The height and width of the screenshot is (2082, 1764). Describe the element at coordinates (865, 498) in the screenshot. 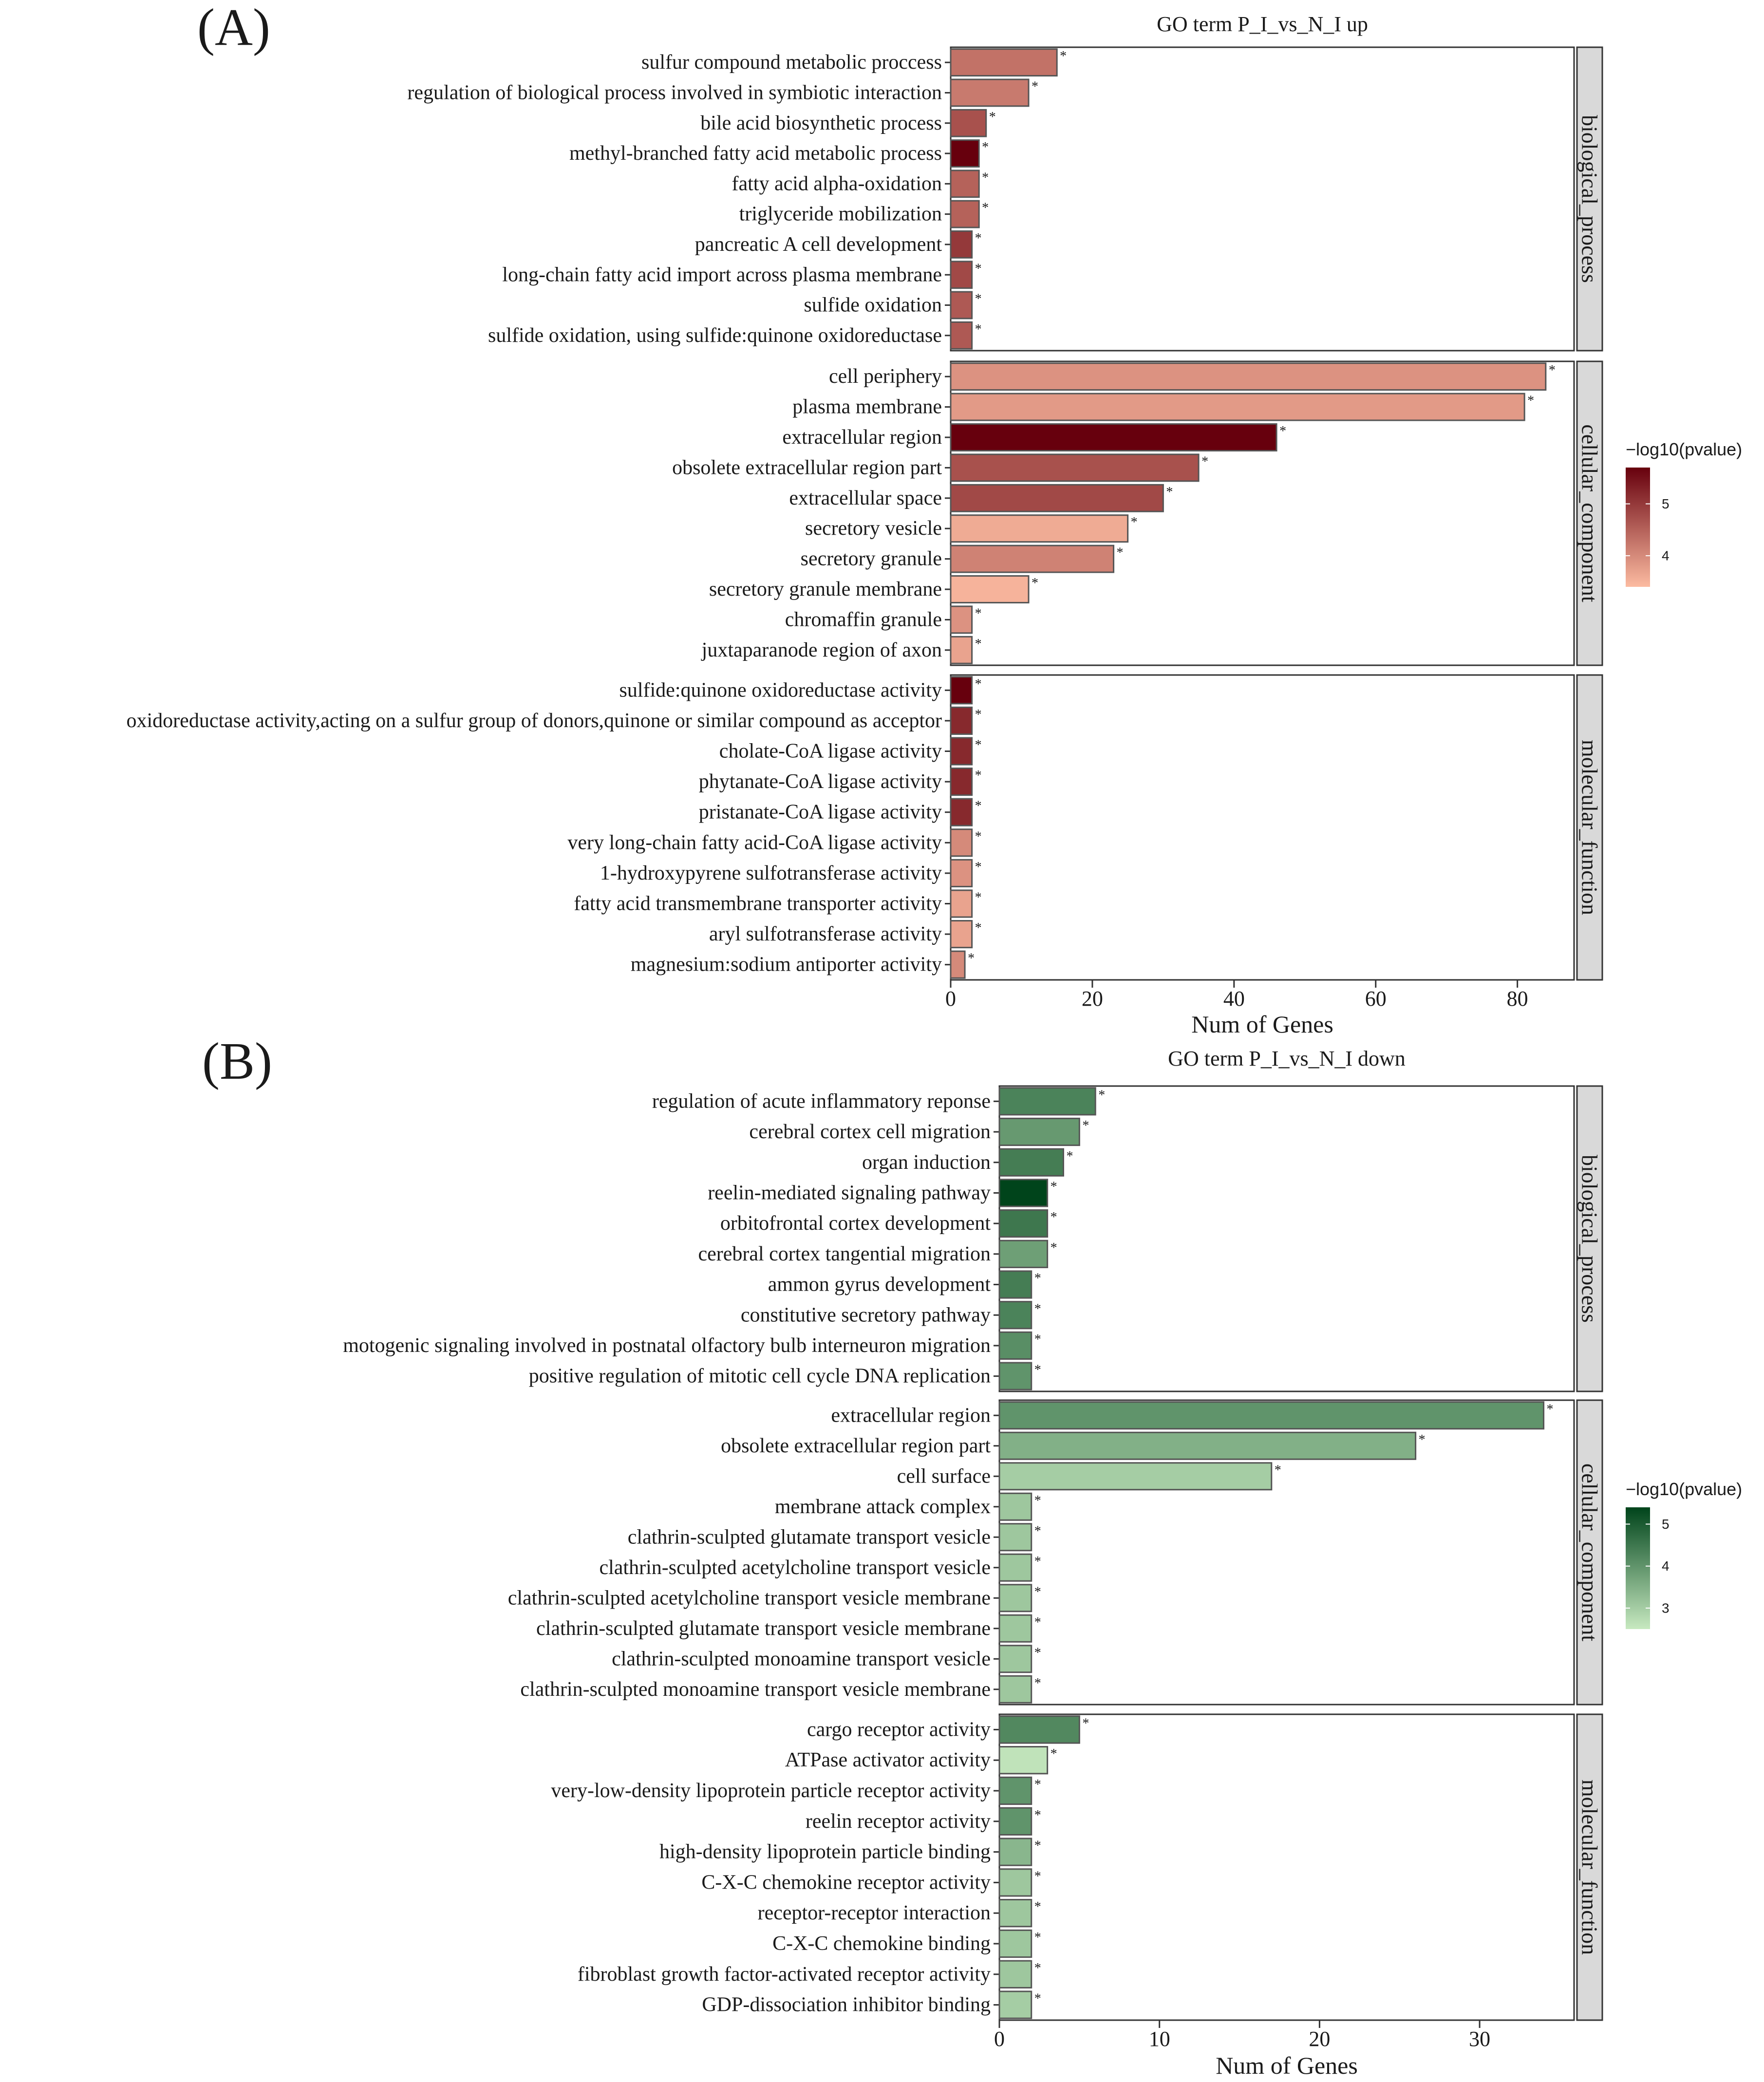

I see `term-label: extracellular space` at that location.